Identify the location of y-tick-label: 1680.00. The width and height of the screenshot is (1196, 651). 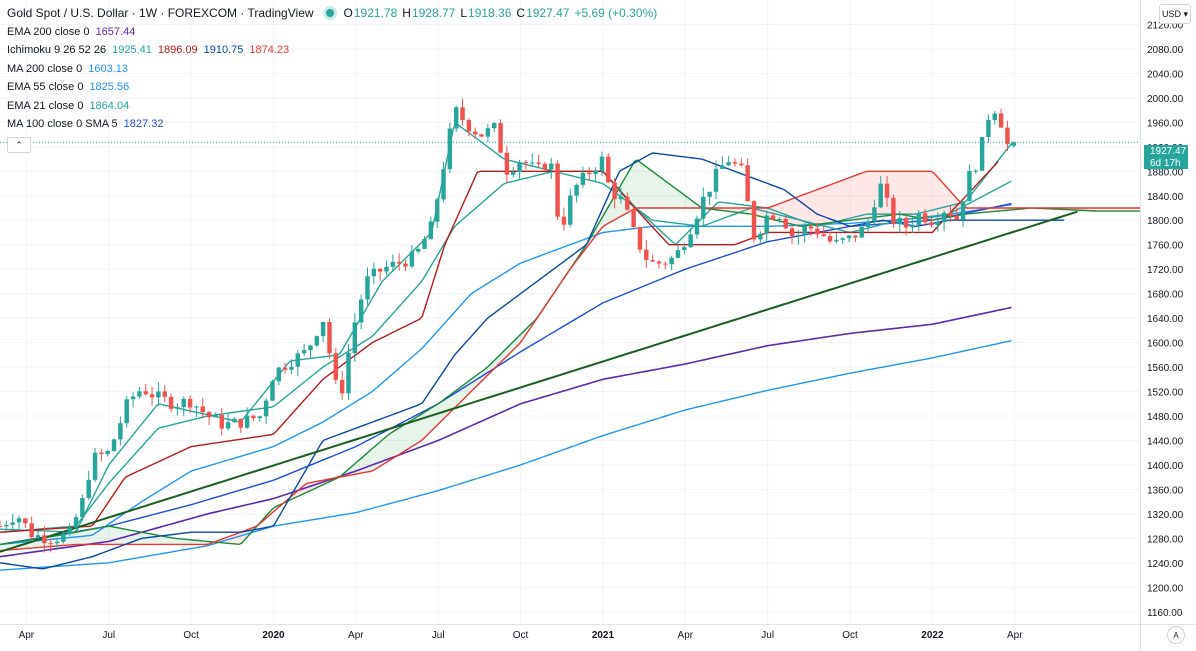
(1165, 295).